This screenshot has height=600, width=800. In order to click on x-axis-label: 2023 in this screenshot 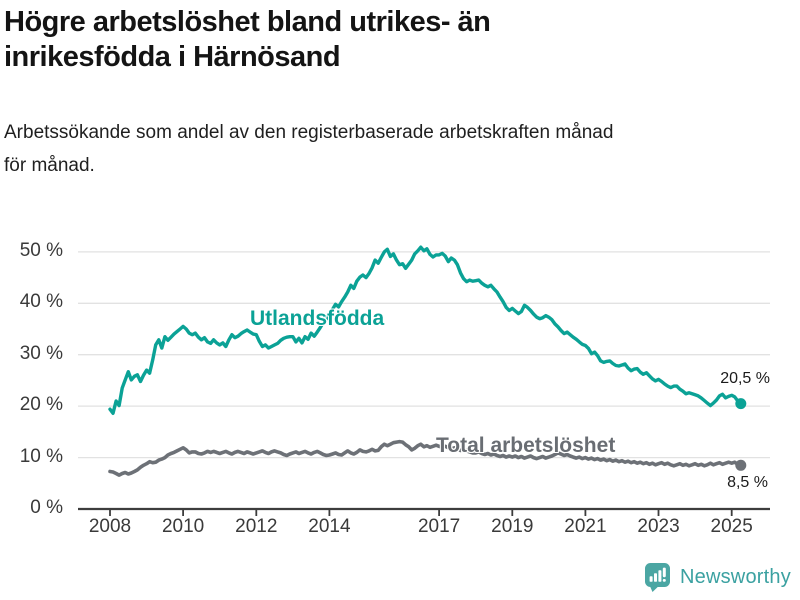, I will do `click(658, 526)`.